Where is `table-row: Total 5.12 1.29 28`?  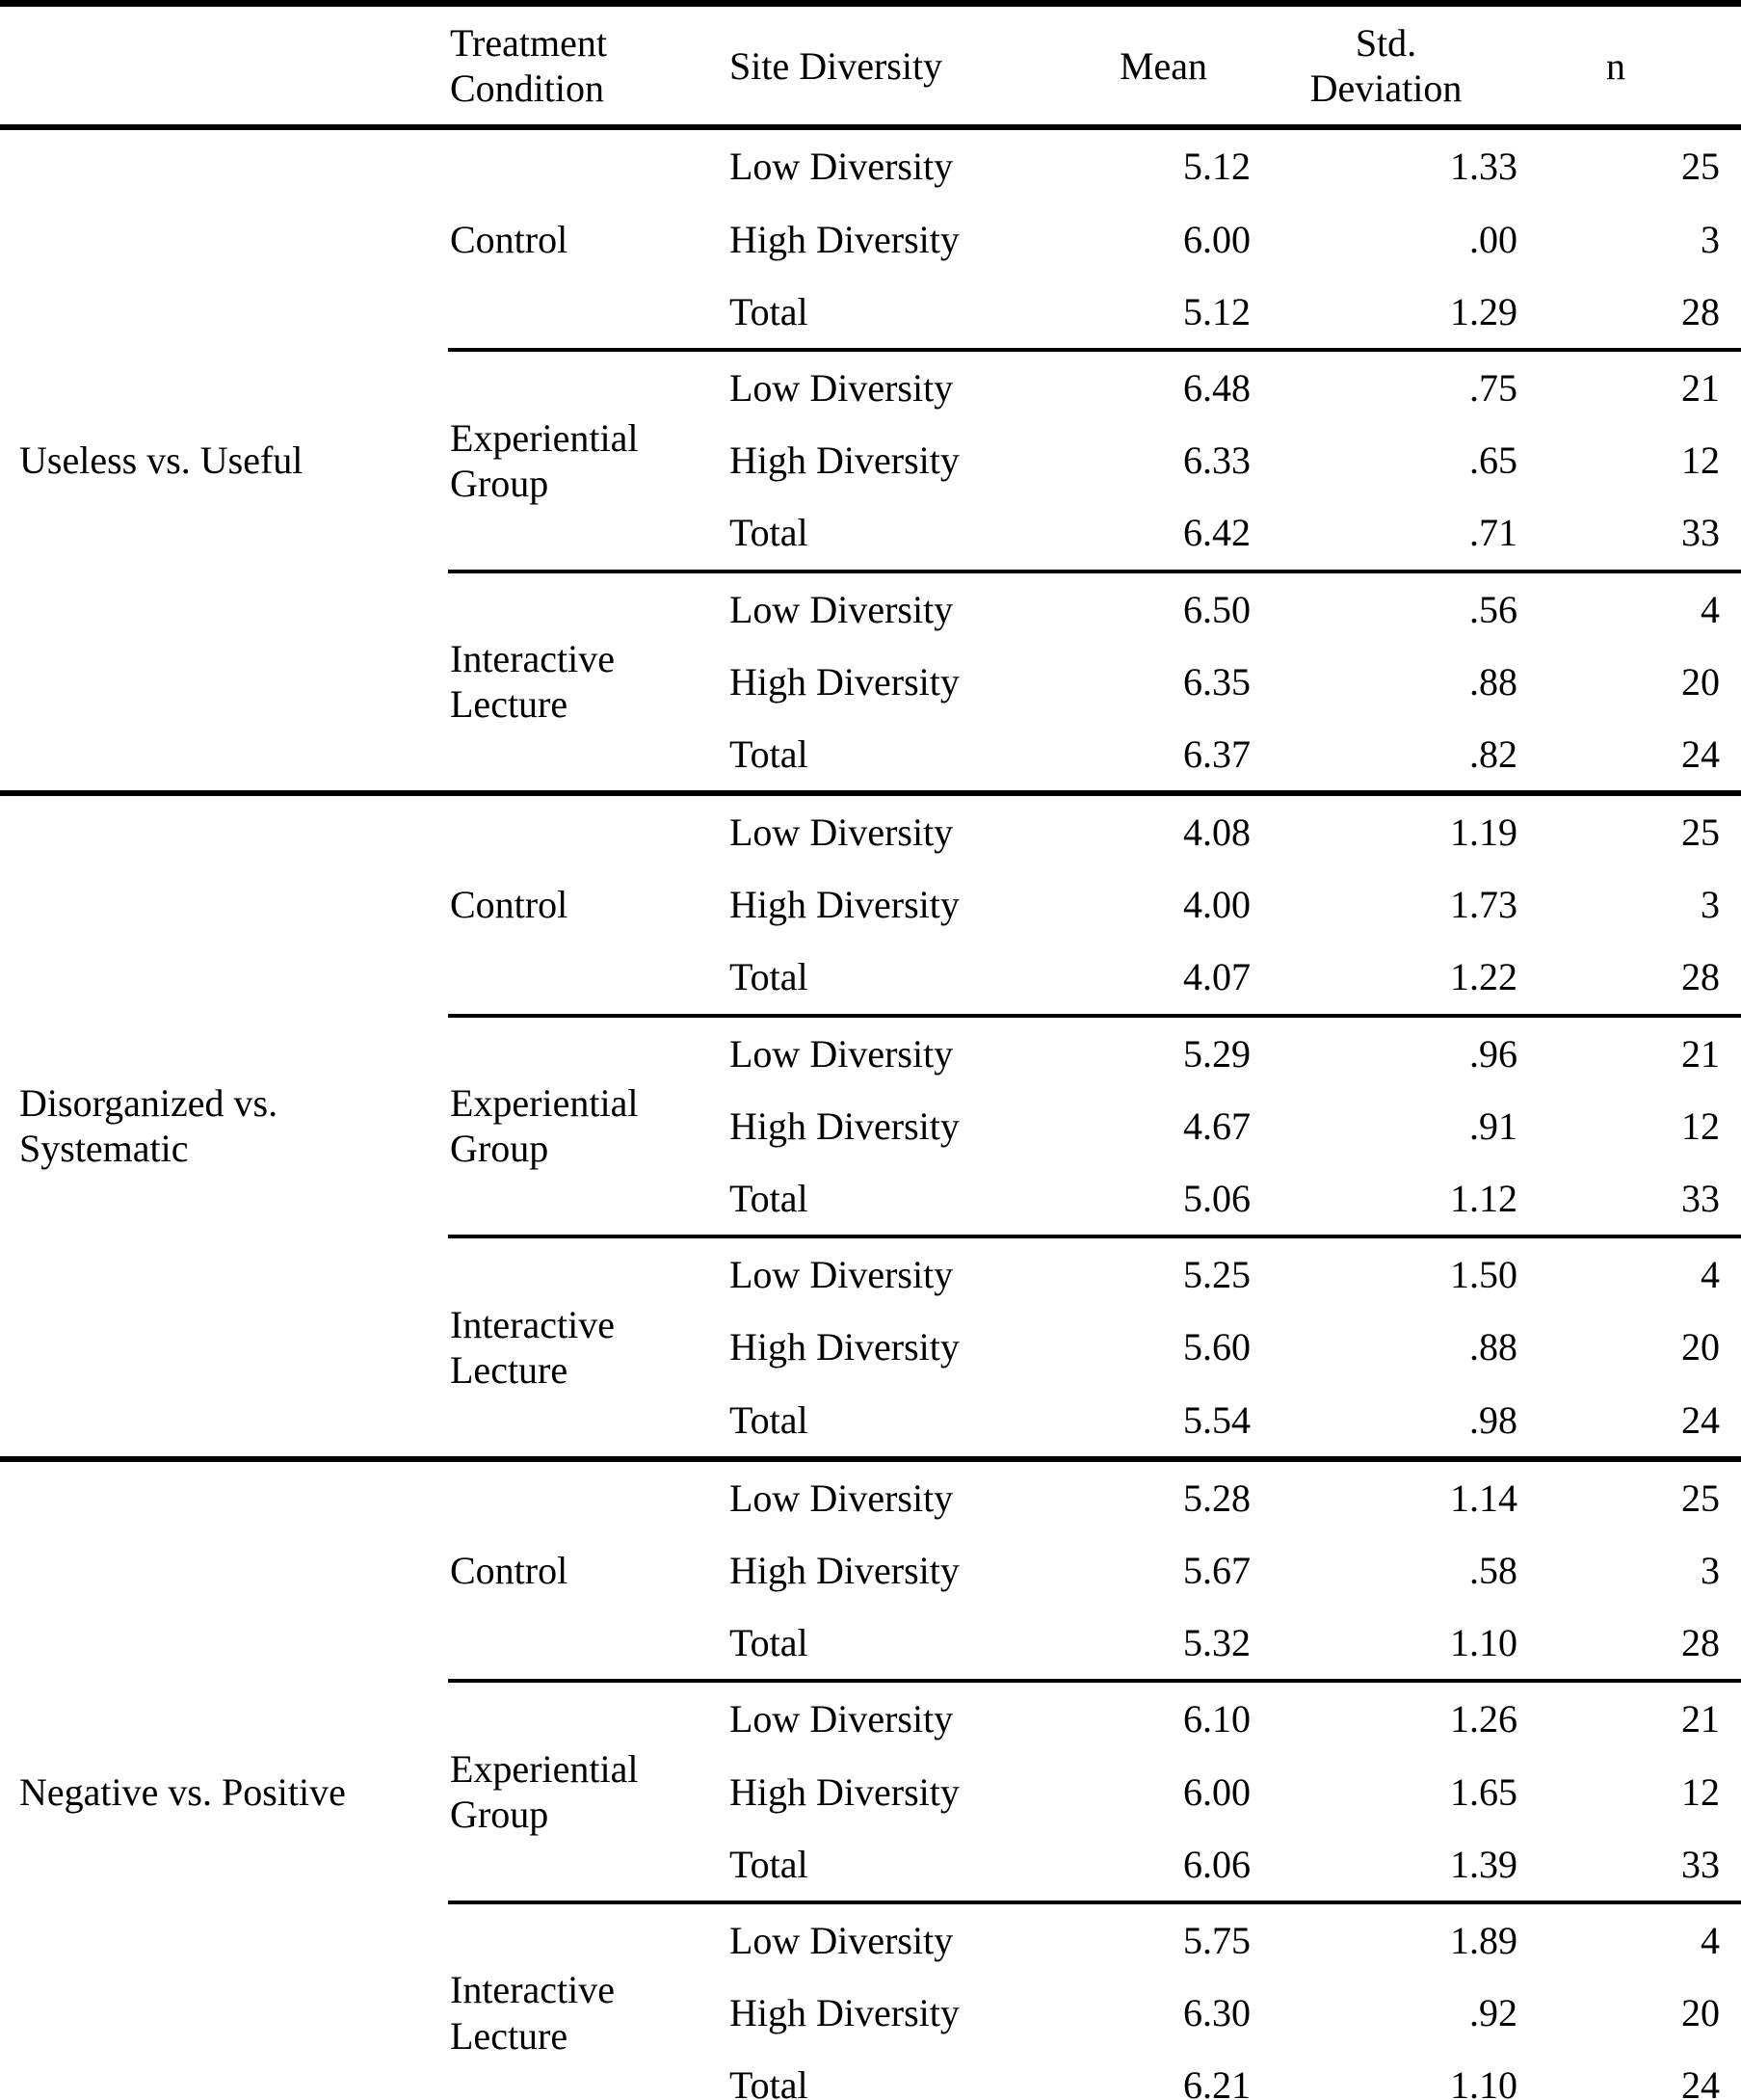
table-row: Total 5.12 1.29 28 is located at coordinates (870, 313).